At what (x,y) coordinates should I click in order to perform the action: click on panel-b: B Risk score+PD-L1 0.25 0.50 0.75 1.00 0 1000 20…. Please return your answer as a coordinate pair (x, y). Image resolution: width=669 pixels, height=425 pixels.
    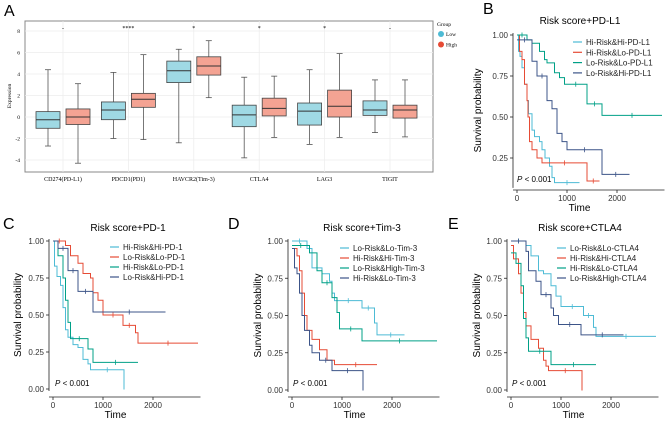
    Looking at the image, I should click on (569, 107).